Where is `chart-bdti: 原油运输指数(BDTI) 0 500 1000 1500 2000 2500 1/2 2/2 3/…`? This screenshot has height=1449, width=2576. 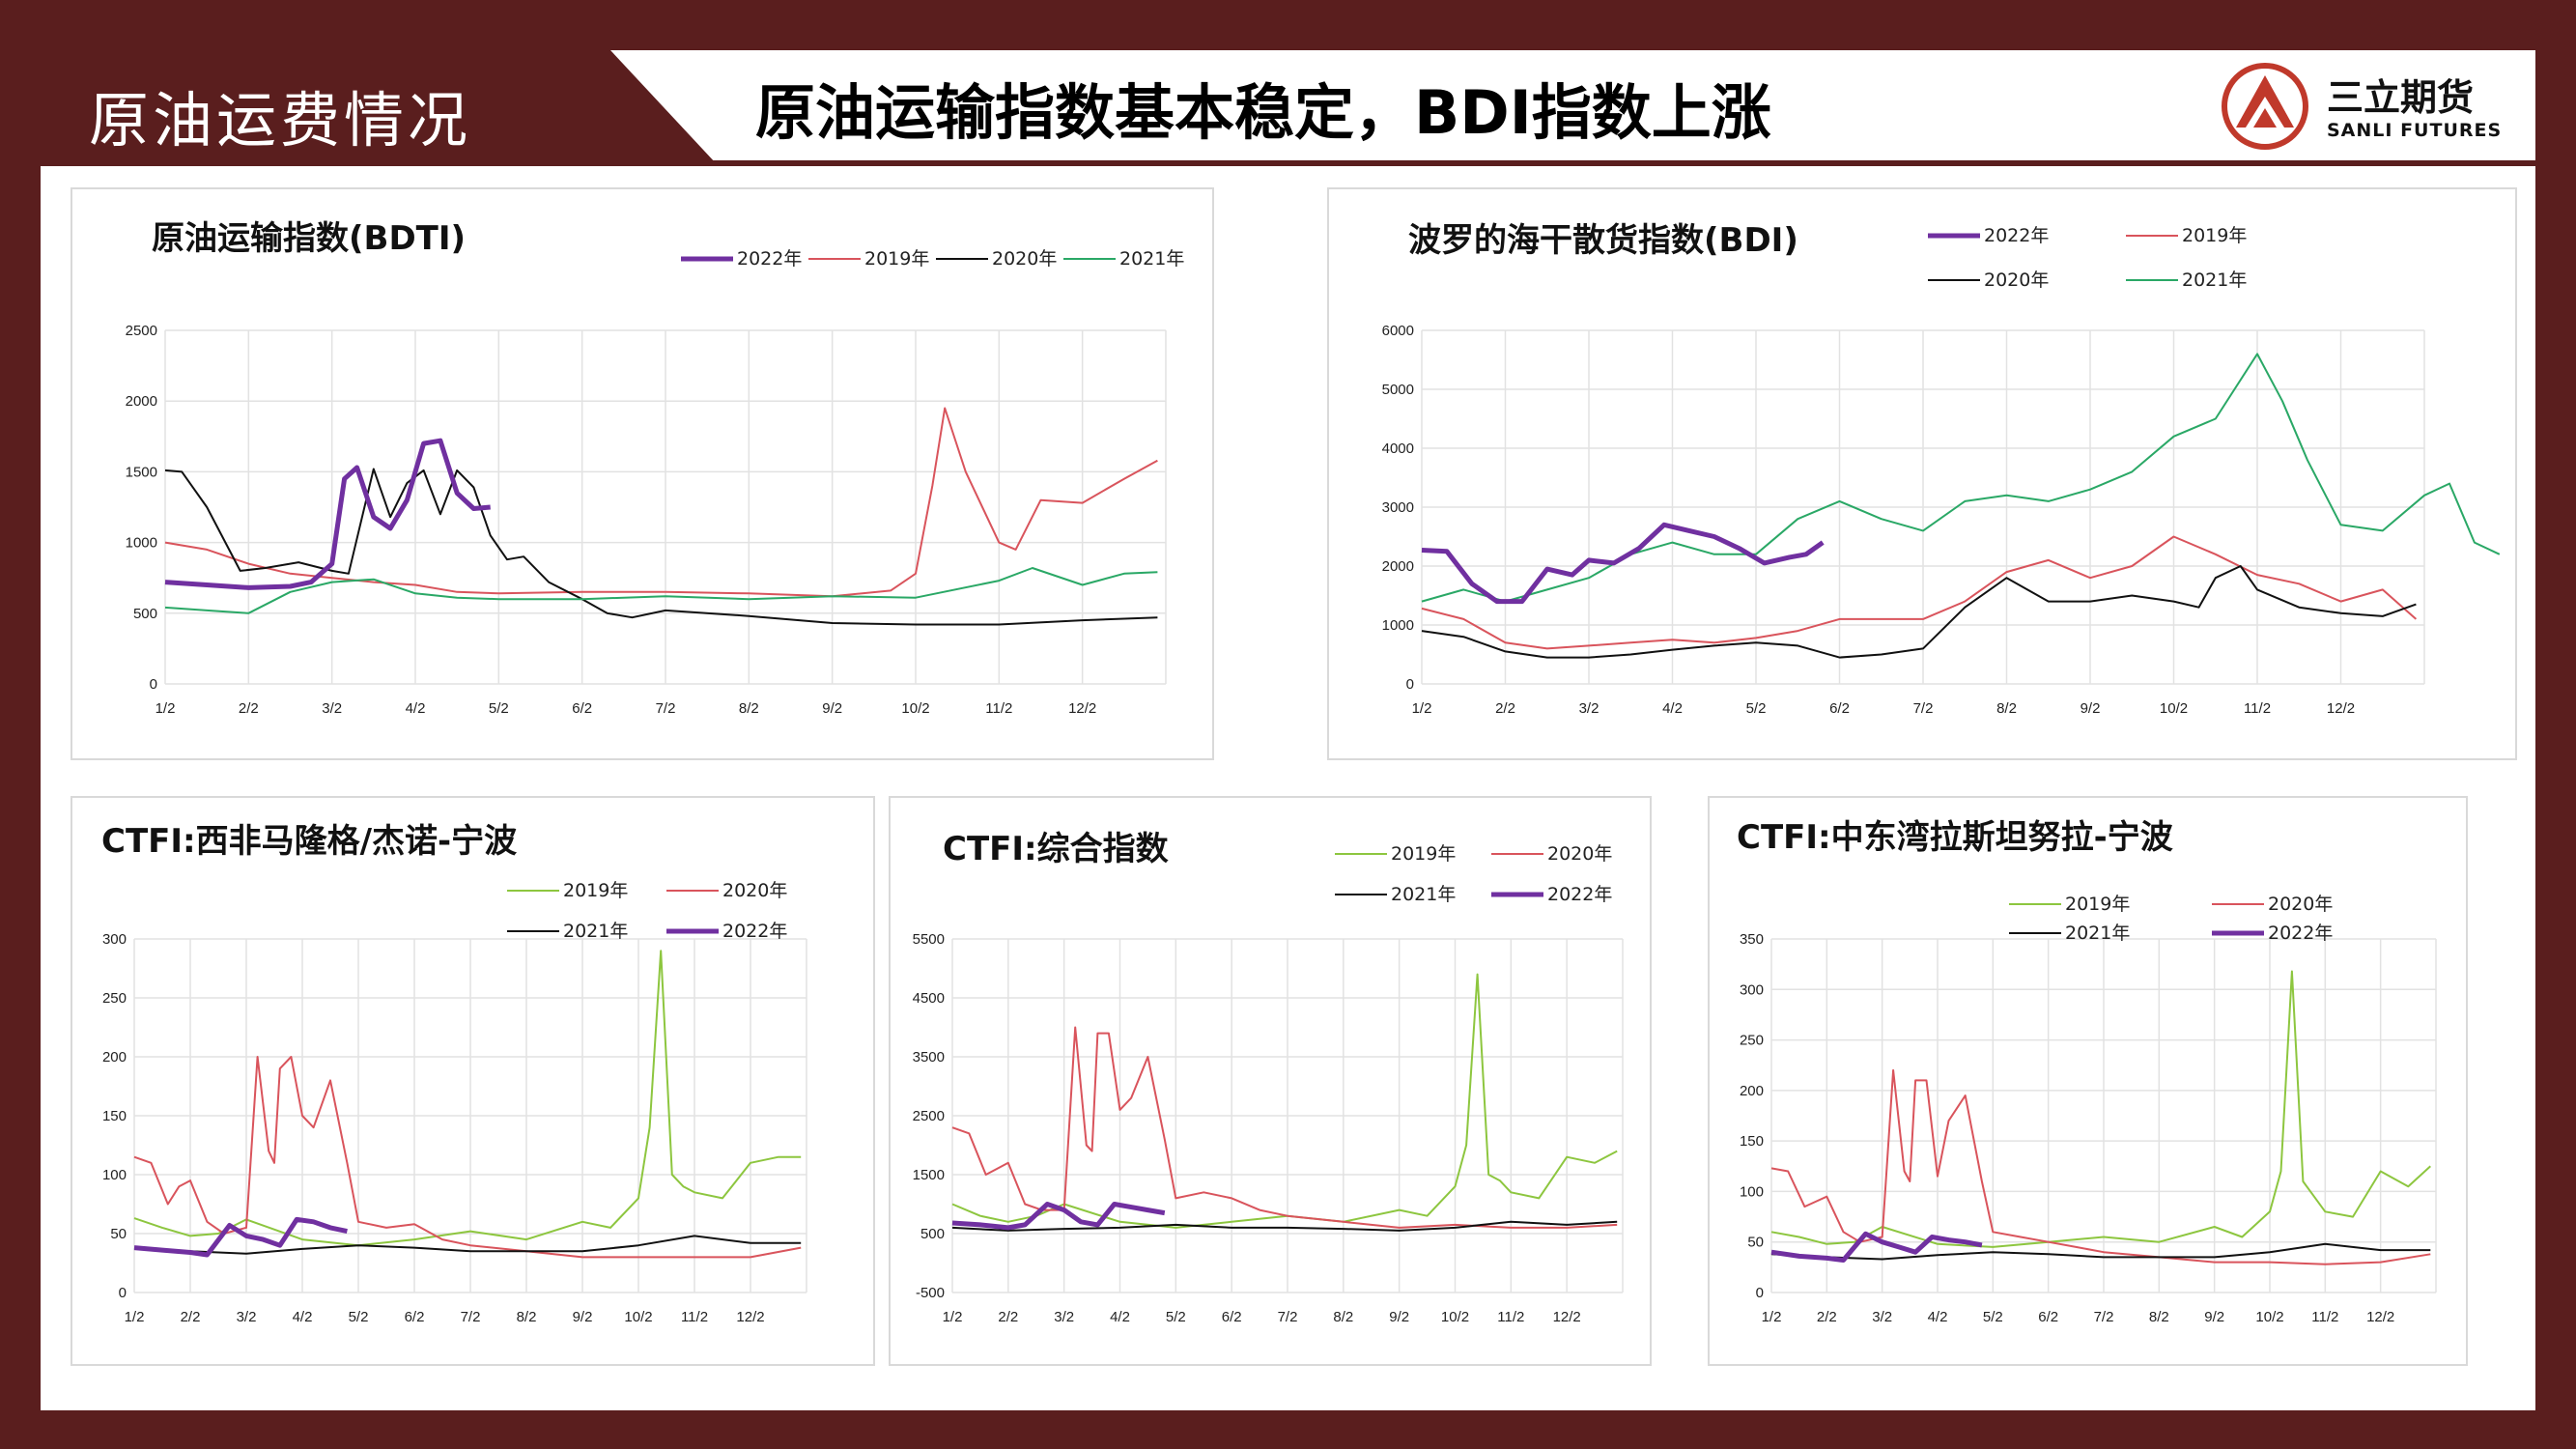 chart-bdti: 原油运输指数(BDTI) 0 500 1000 1500 2000 2500 1/2 2/2 3/… is located at coordinates (655, 468).